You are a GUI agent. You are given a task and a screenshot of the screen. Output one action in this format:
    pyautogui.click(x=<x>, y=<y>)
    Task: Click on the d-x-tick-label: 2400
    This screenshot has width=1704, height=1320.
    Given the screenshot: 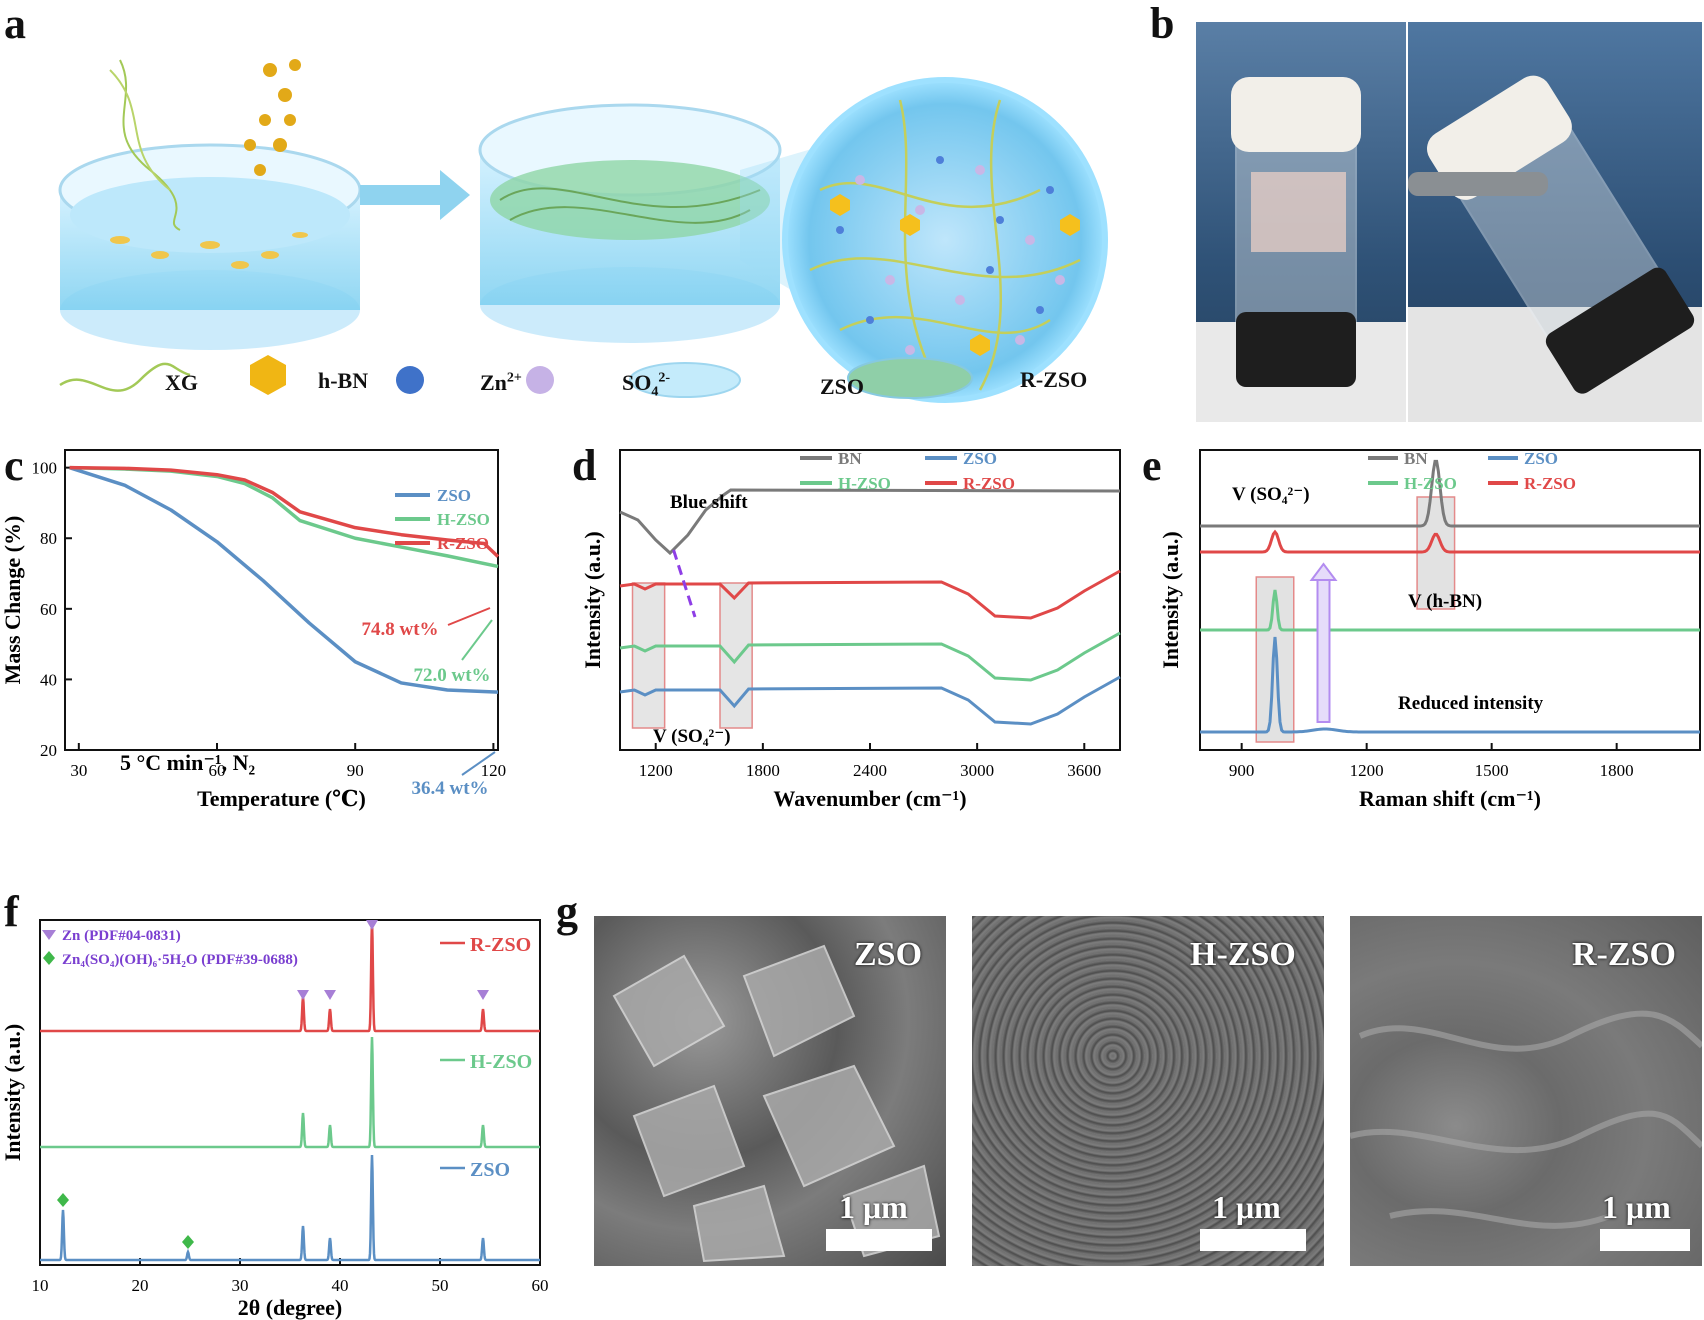 What is the action you would take?
    pyautogui.click(x=870, y=770)
    